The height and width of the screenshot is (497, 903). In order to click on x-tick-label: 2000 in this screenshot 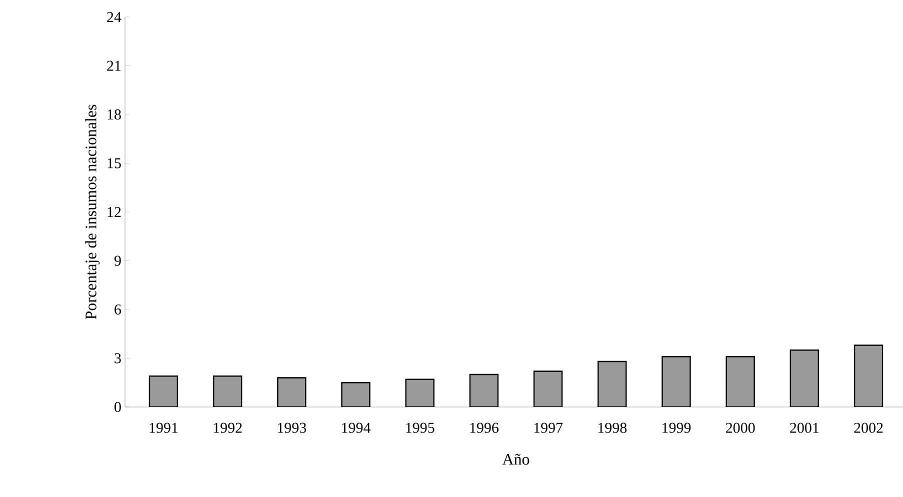, I will do `click(740, 427)`.